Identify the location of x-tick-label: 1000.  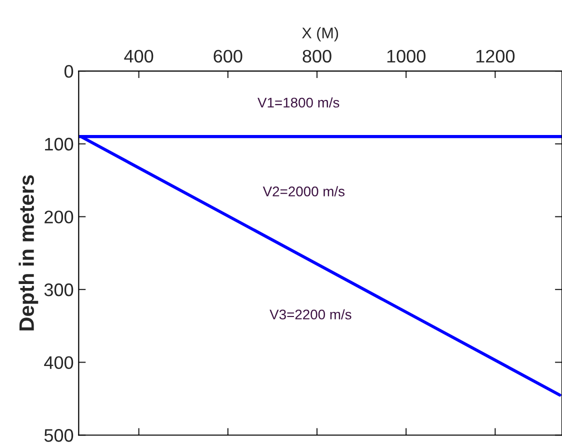
(406, 56).